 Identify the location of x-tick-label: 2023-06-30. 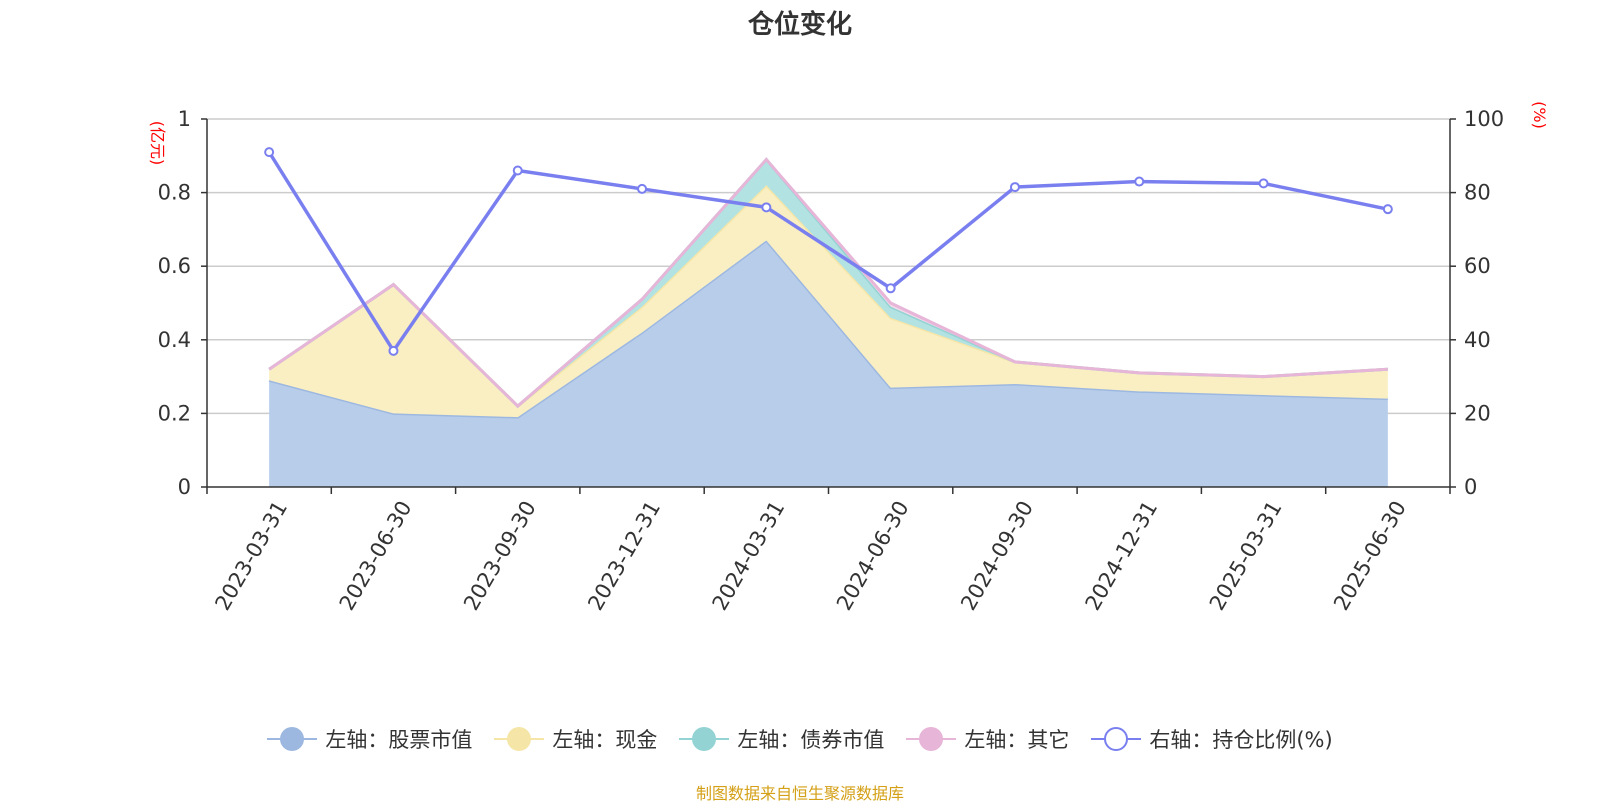
(376, 556).